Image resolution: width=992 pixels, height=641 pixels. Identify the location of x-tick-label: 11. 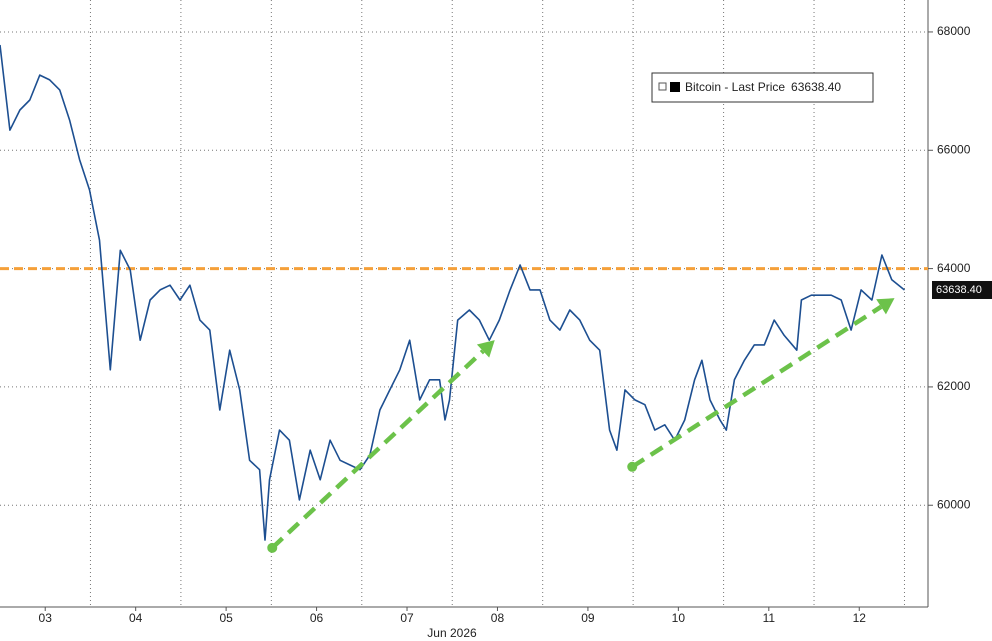
(769, 618).